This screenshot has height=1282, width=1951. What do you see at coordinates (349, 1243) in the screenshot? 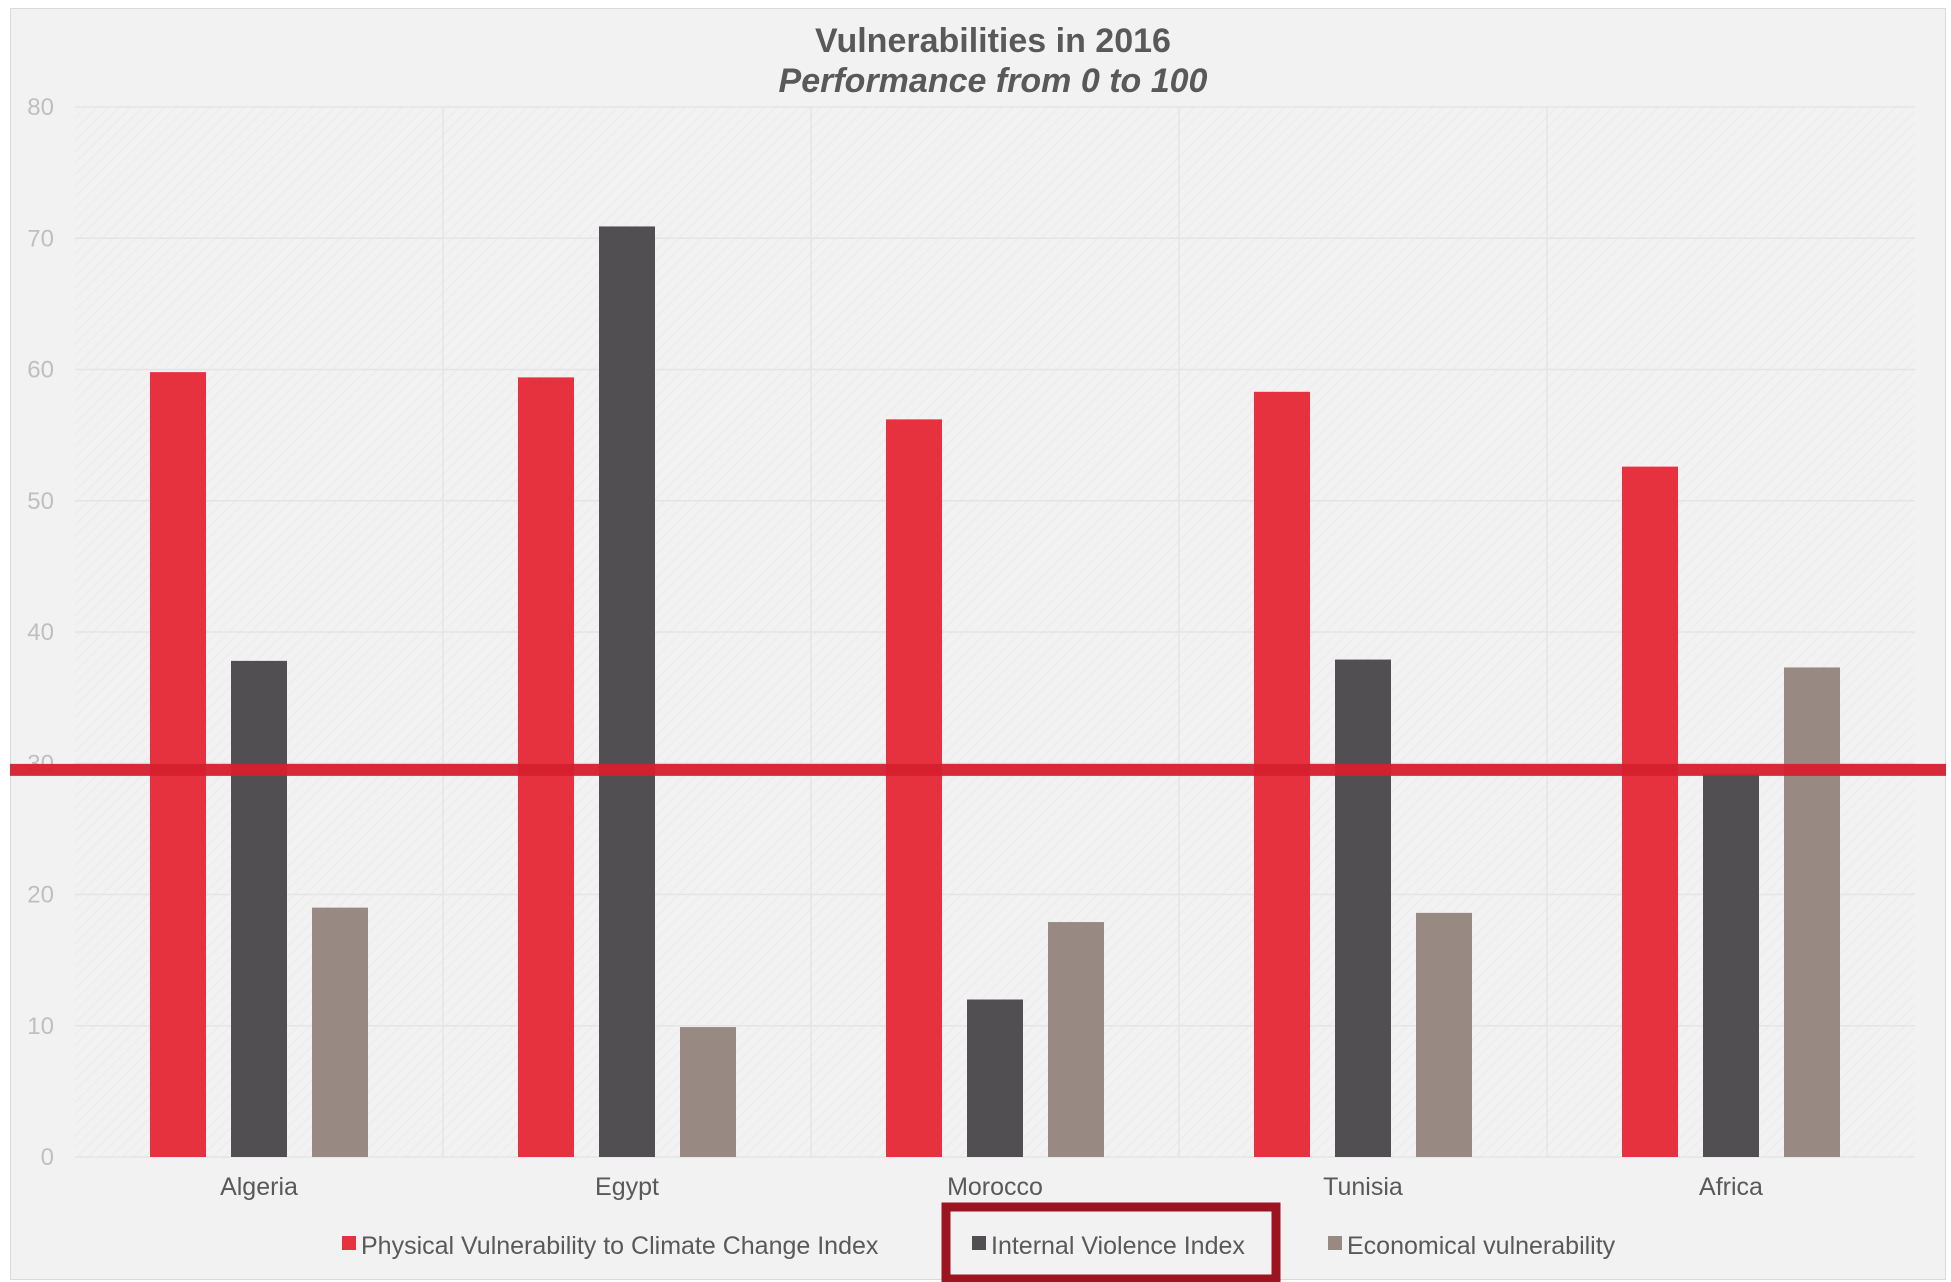
I see `legend-swatch-physical` at bounding box center [349, 1243].